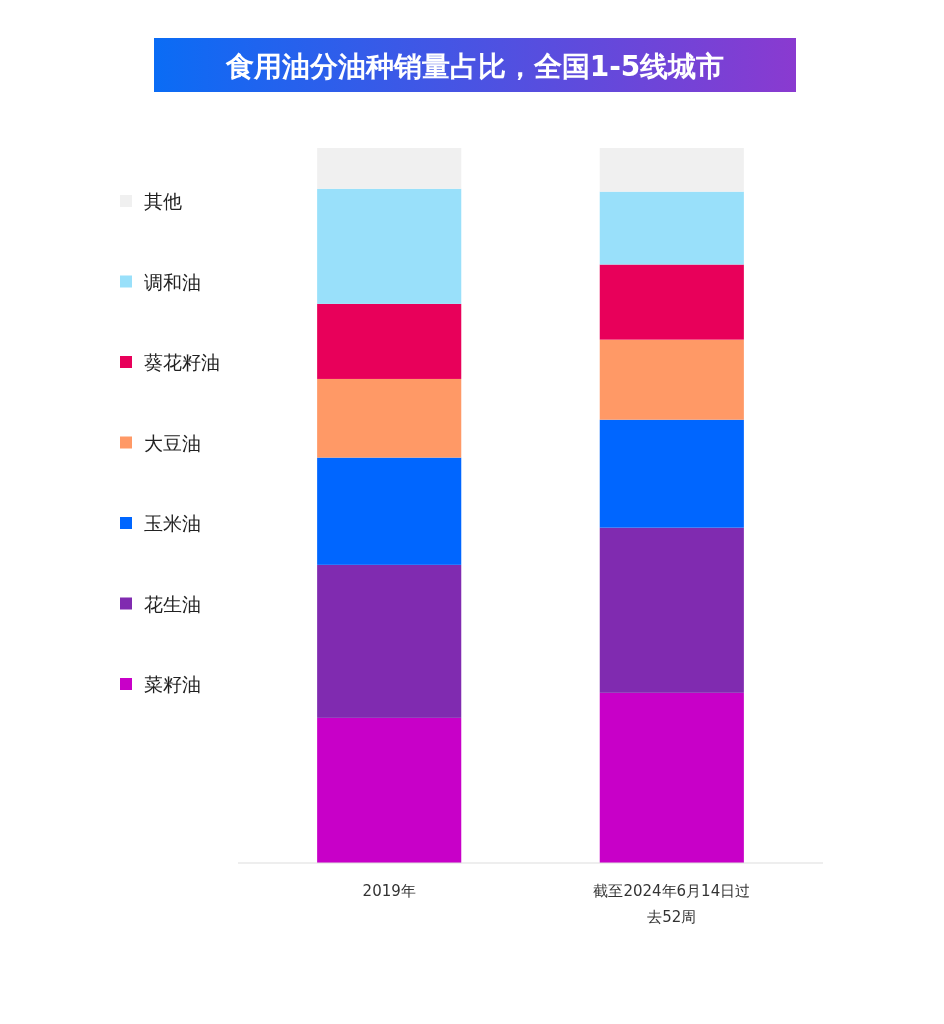  What do you see at coordinates (172, 281) in the screenshot?
I see `legend-label: 调和油` at bounding box center [172, 281].